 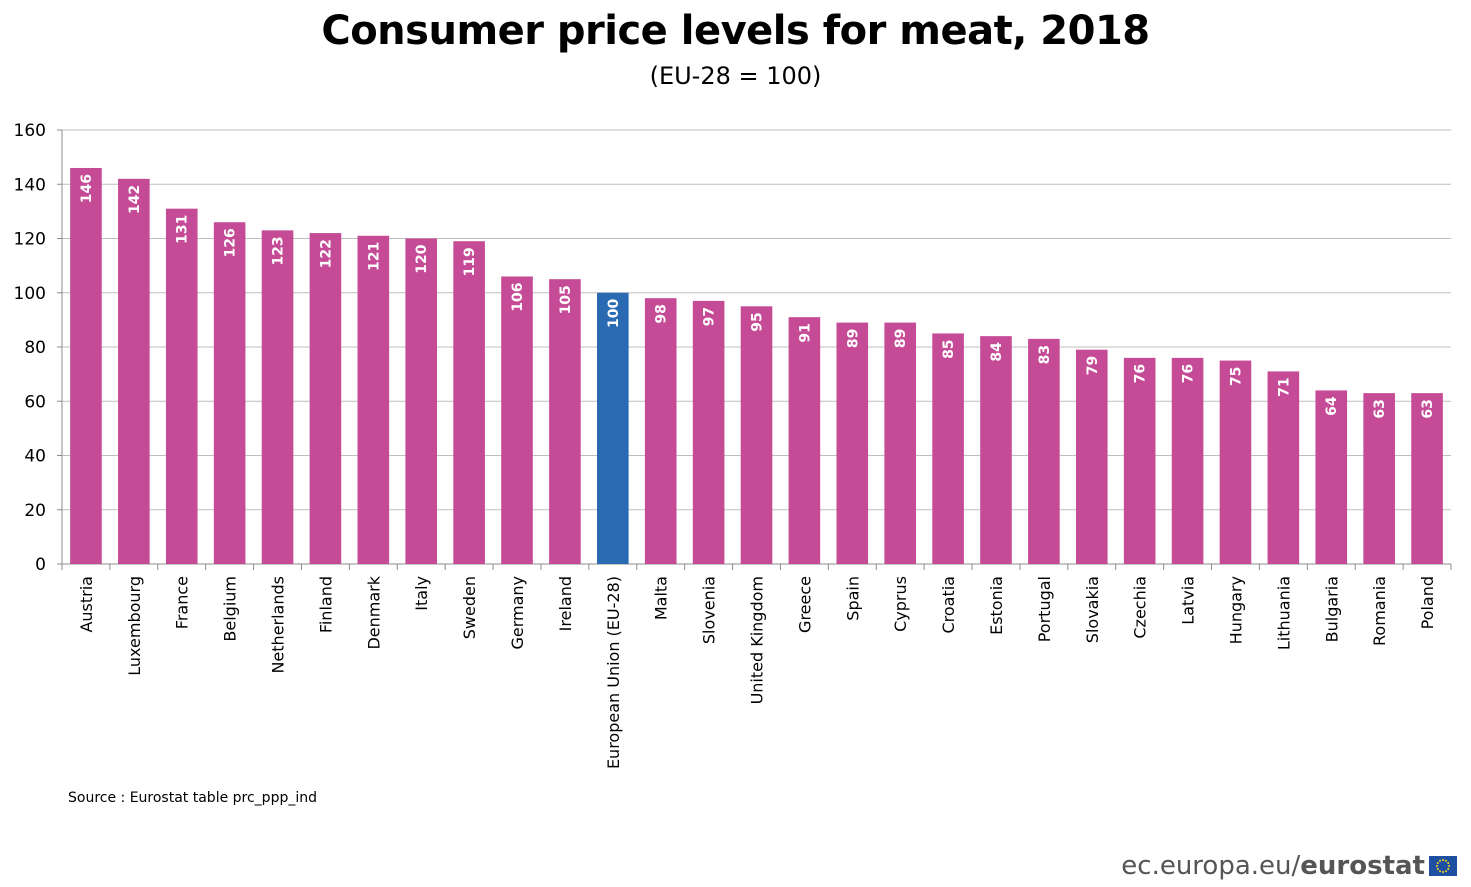 I want to click on y-tick-labels: 0 20 40 60 80 100 120 140 160, so click(x=30, y=348).